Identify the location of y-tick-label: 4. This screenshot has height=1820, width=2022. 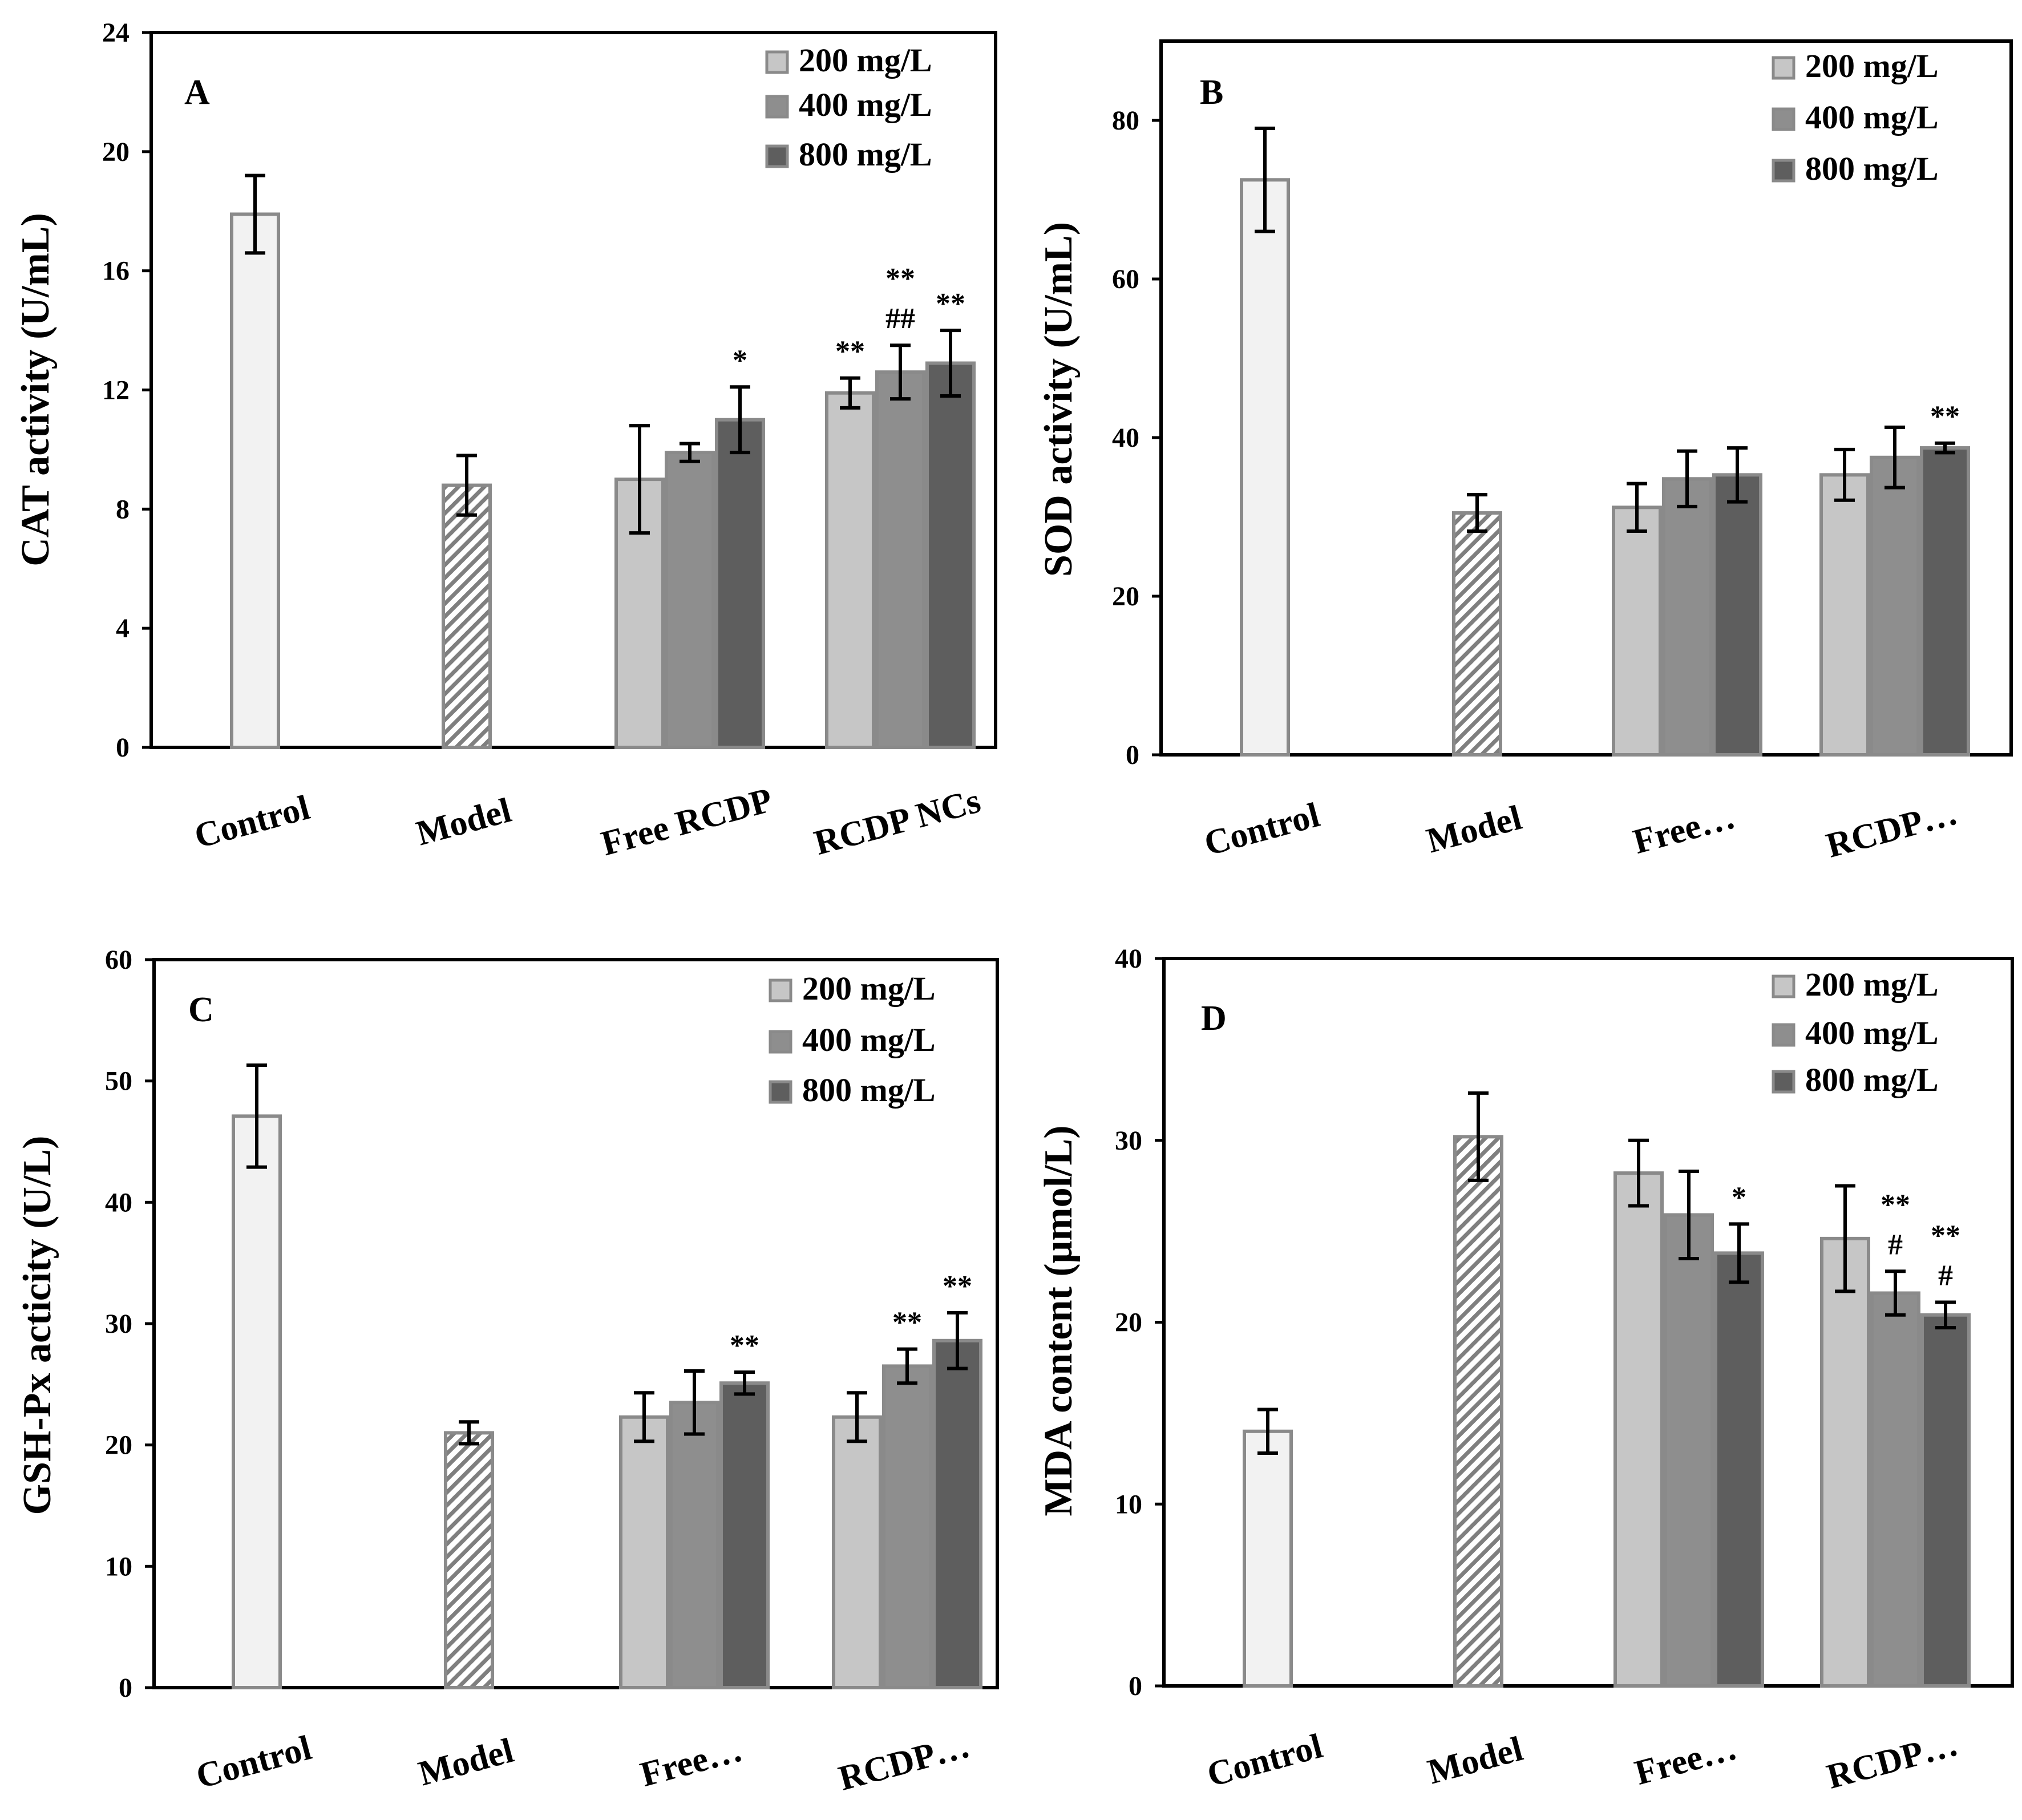
(123, 628).